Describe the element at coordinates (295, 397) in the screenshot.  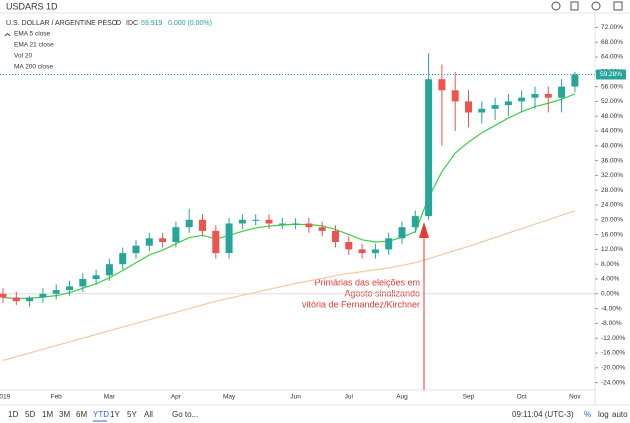
I see `x-tick-label: Jun` at that location.